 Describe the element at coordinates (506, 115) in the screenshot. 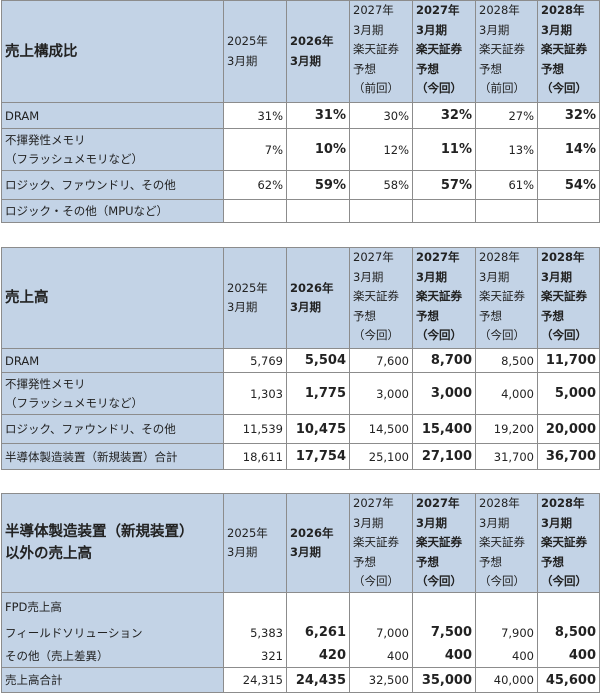

I see `value-cell: 27%` at that location.